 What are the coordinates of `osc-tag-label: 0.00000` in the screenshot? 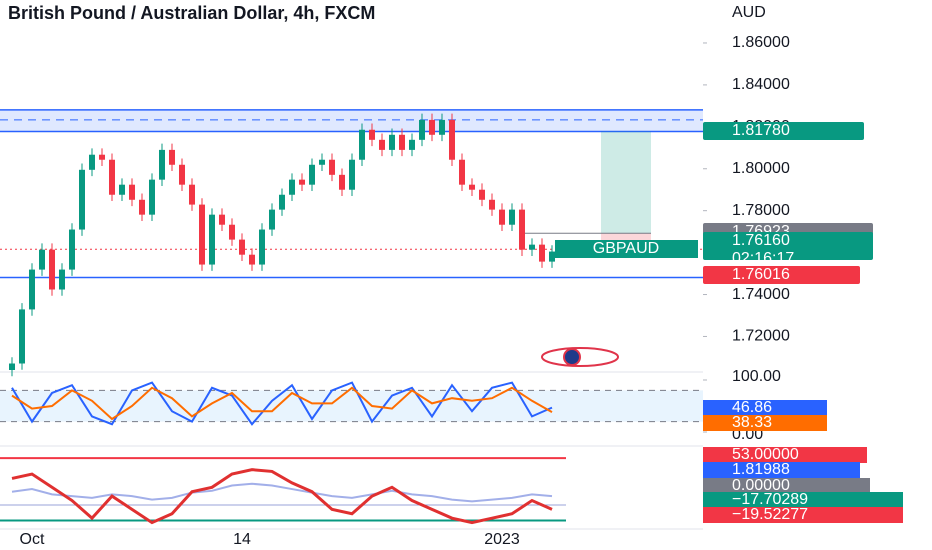 It's located at (761, 485).